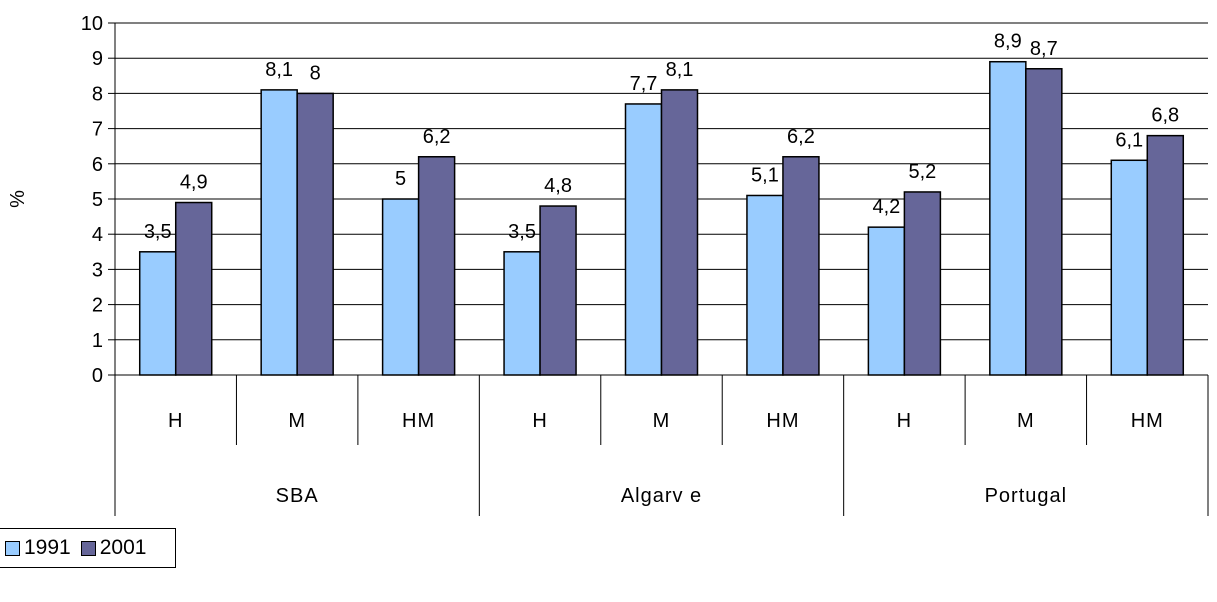 The width and height of the screenshot is (1217, 602). I want to click on x-group-label: Portugal, so click(1026, 496).